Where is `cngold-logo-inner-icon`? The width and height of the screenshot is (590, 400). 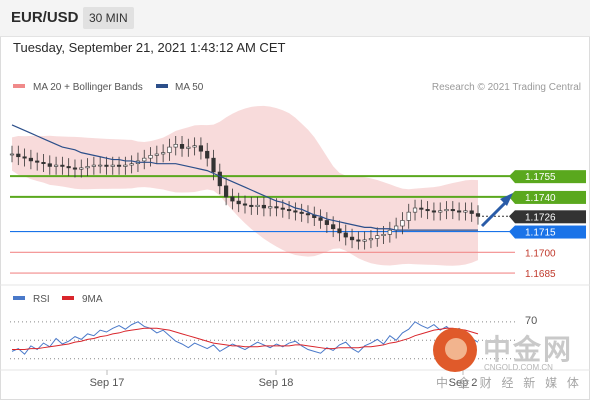 cngold-logo-inner-icon is located at coordinates (456, 349).